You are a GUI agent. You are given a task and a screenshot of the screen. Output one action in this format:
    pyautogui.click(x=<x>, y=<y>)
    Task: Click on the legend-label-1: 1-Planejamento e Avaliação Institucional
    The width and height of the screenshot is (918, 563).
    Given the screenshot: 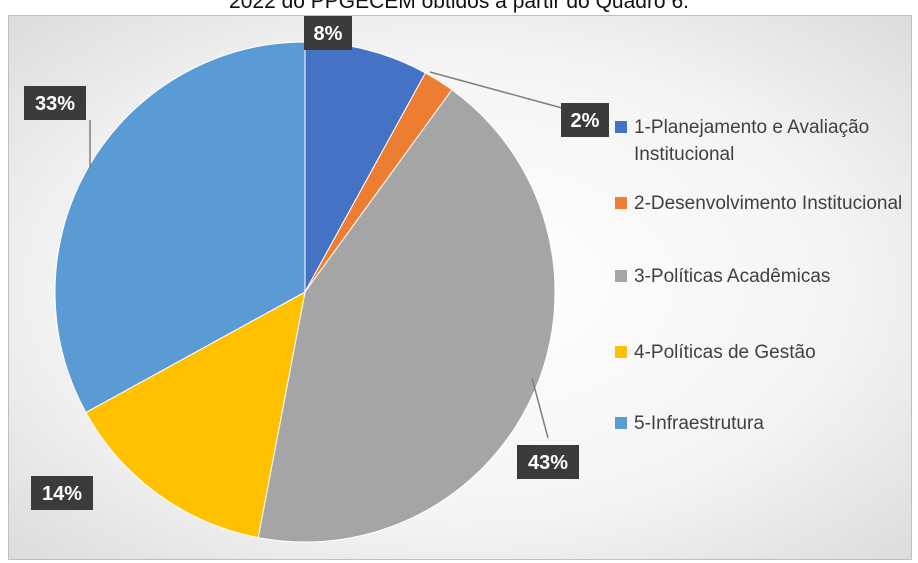 What is the action you would take?
    pyautogui.click(x=752, y=141)
    